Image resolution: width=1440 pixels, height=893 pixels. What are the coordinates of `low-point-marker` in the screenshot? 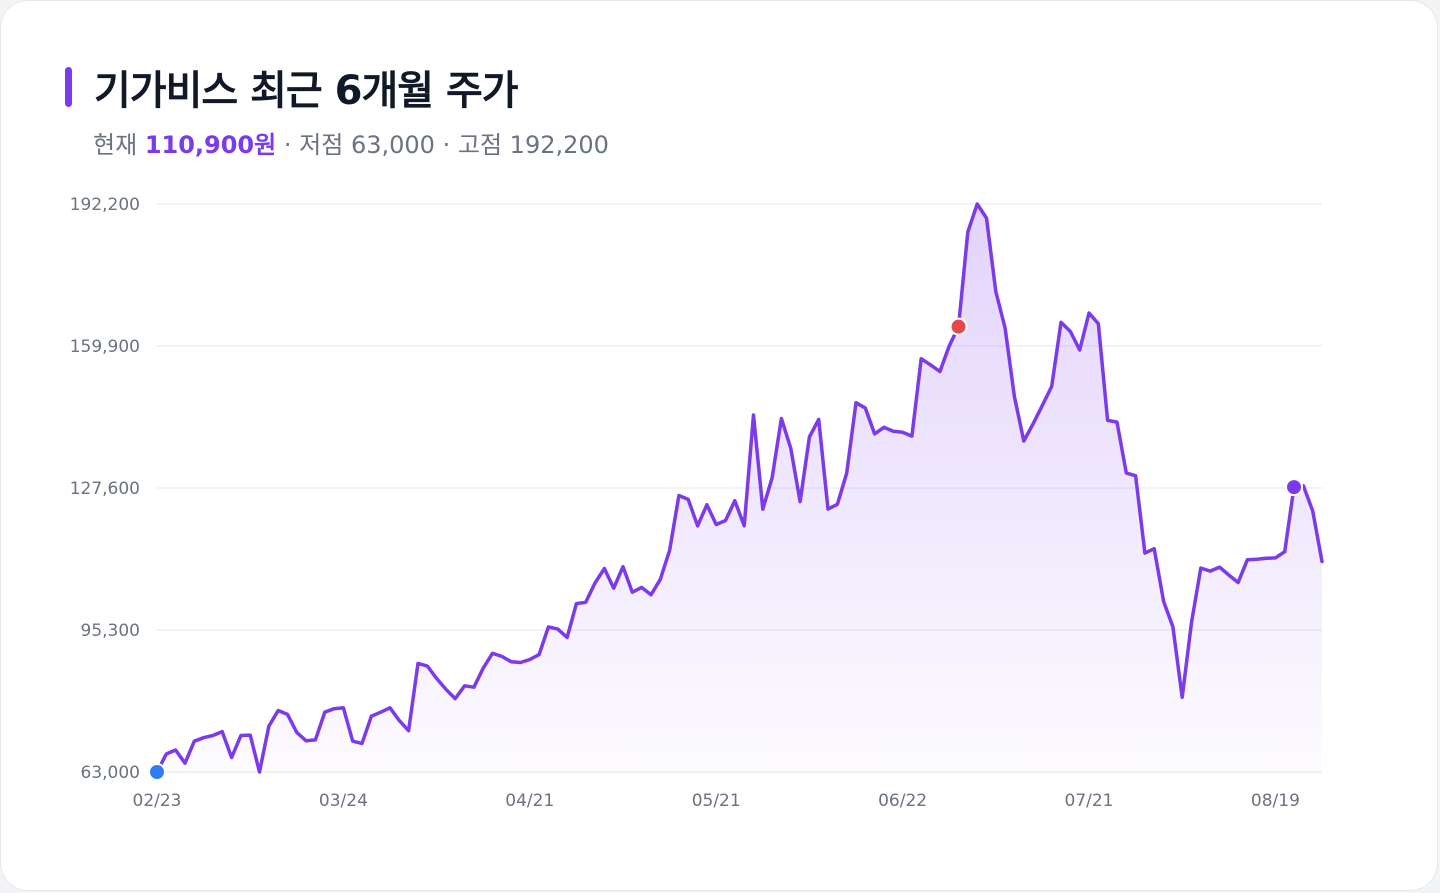 It's located at (157, 772).